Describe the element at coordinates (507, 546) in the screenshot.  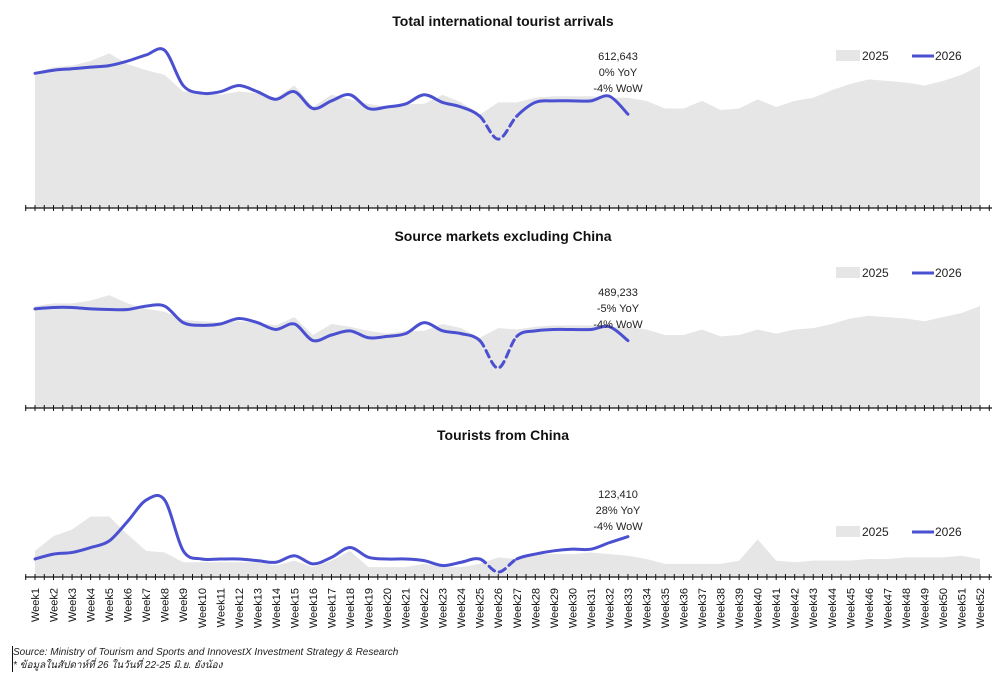
I see `series-2025-area` at that location.